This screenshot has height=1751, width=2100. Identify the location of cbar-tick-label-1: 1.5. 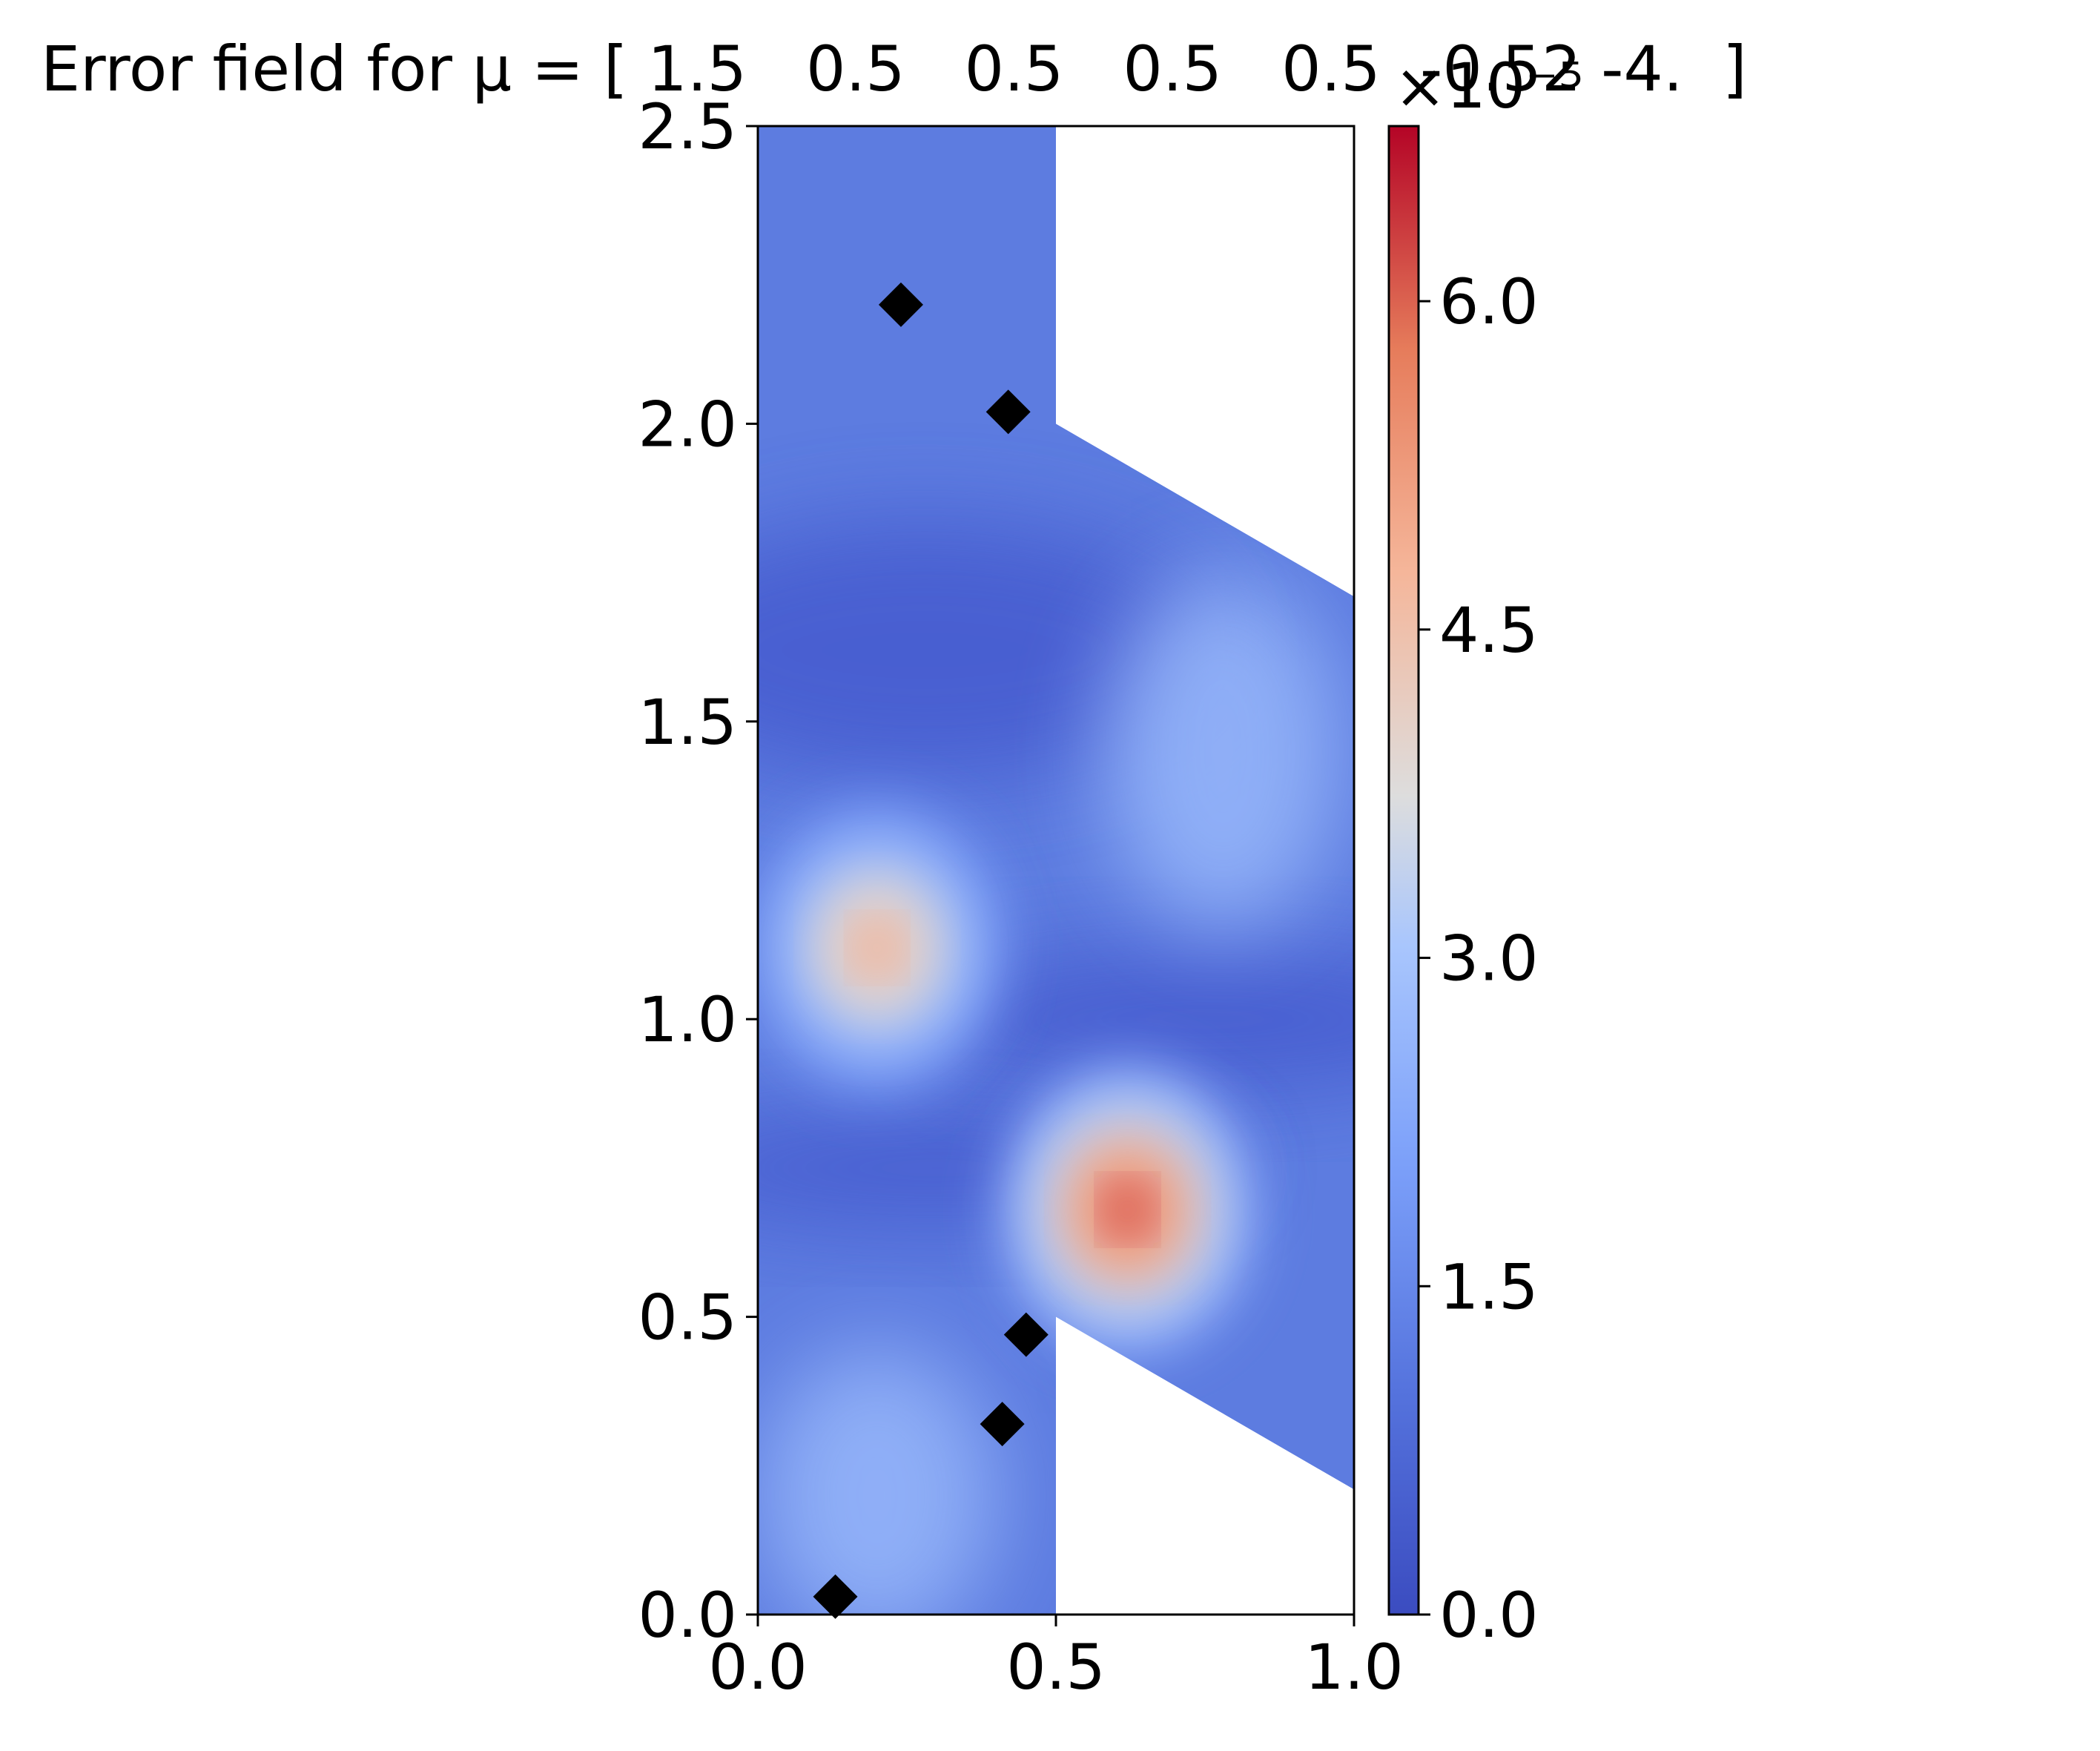
(1489, 1286).